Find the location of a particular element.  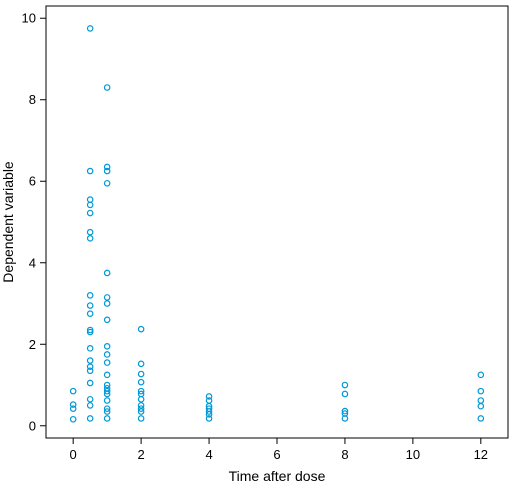

y-axis: 0 2 4 6 8 10 is located at coordinates (34, 222).